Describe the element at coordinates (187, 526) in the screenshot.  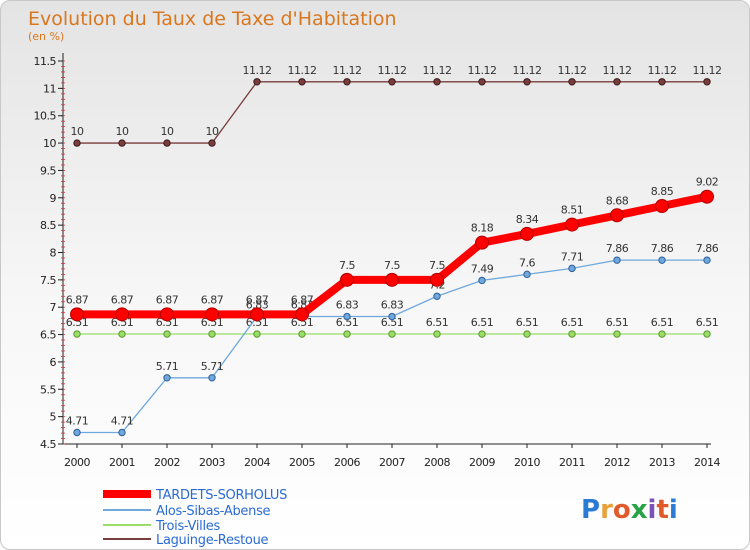
I see `legend-label: Trois-Villes` at that location.